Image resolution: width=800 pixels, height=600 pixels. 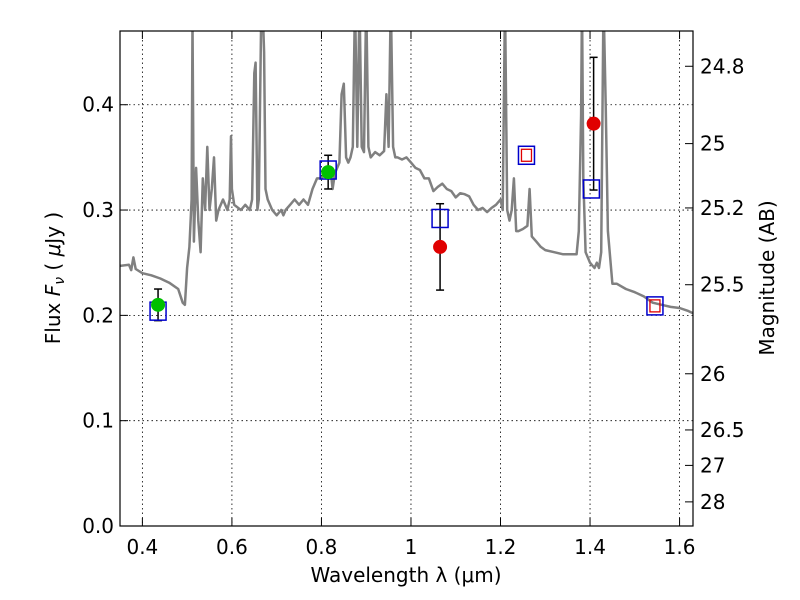 What do you see at coordinates (722, 66) in the screenshot?
I see `right-tick-label: 24.8` at bounding box center [722, 66].